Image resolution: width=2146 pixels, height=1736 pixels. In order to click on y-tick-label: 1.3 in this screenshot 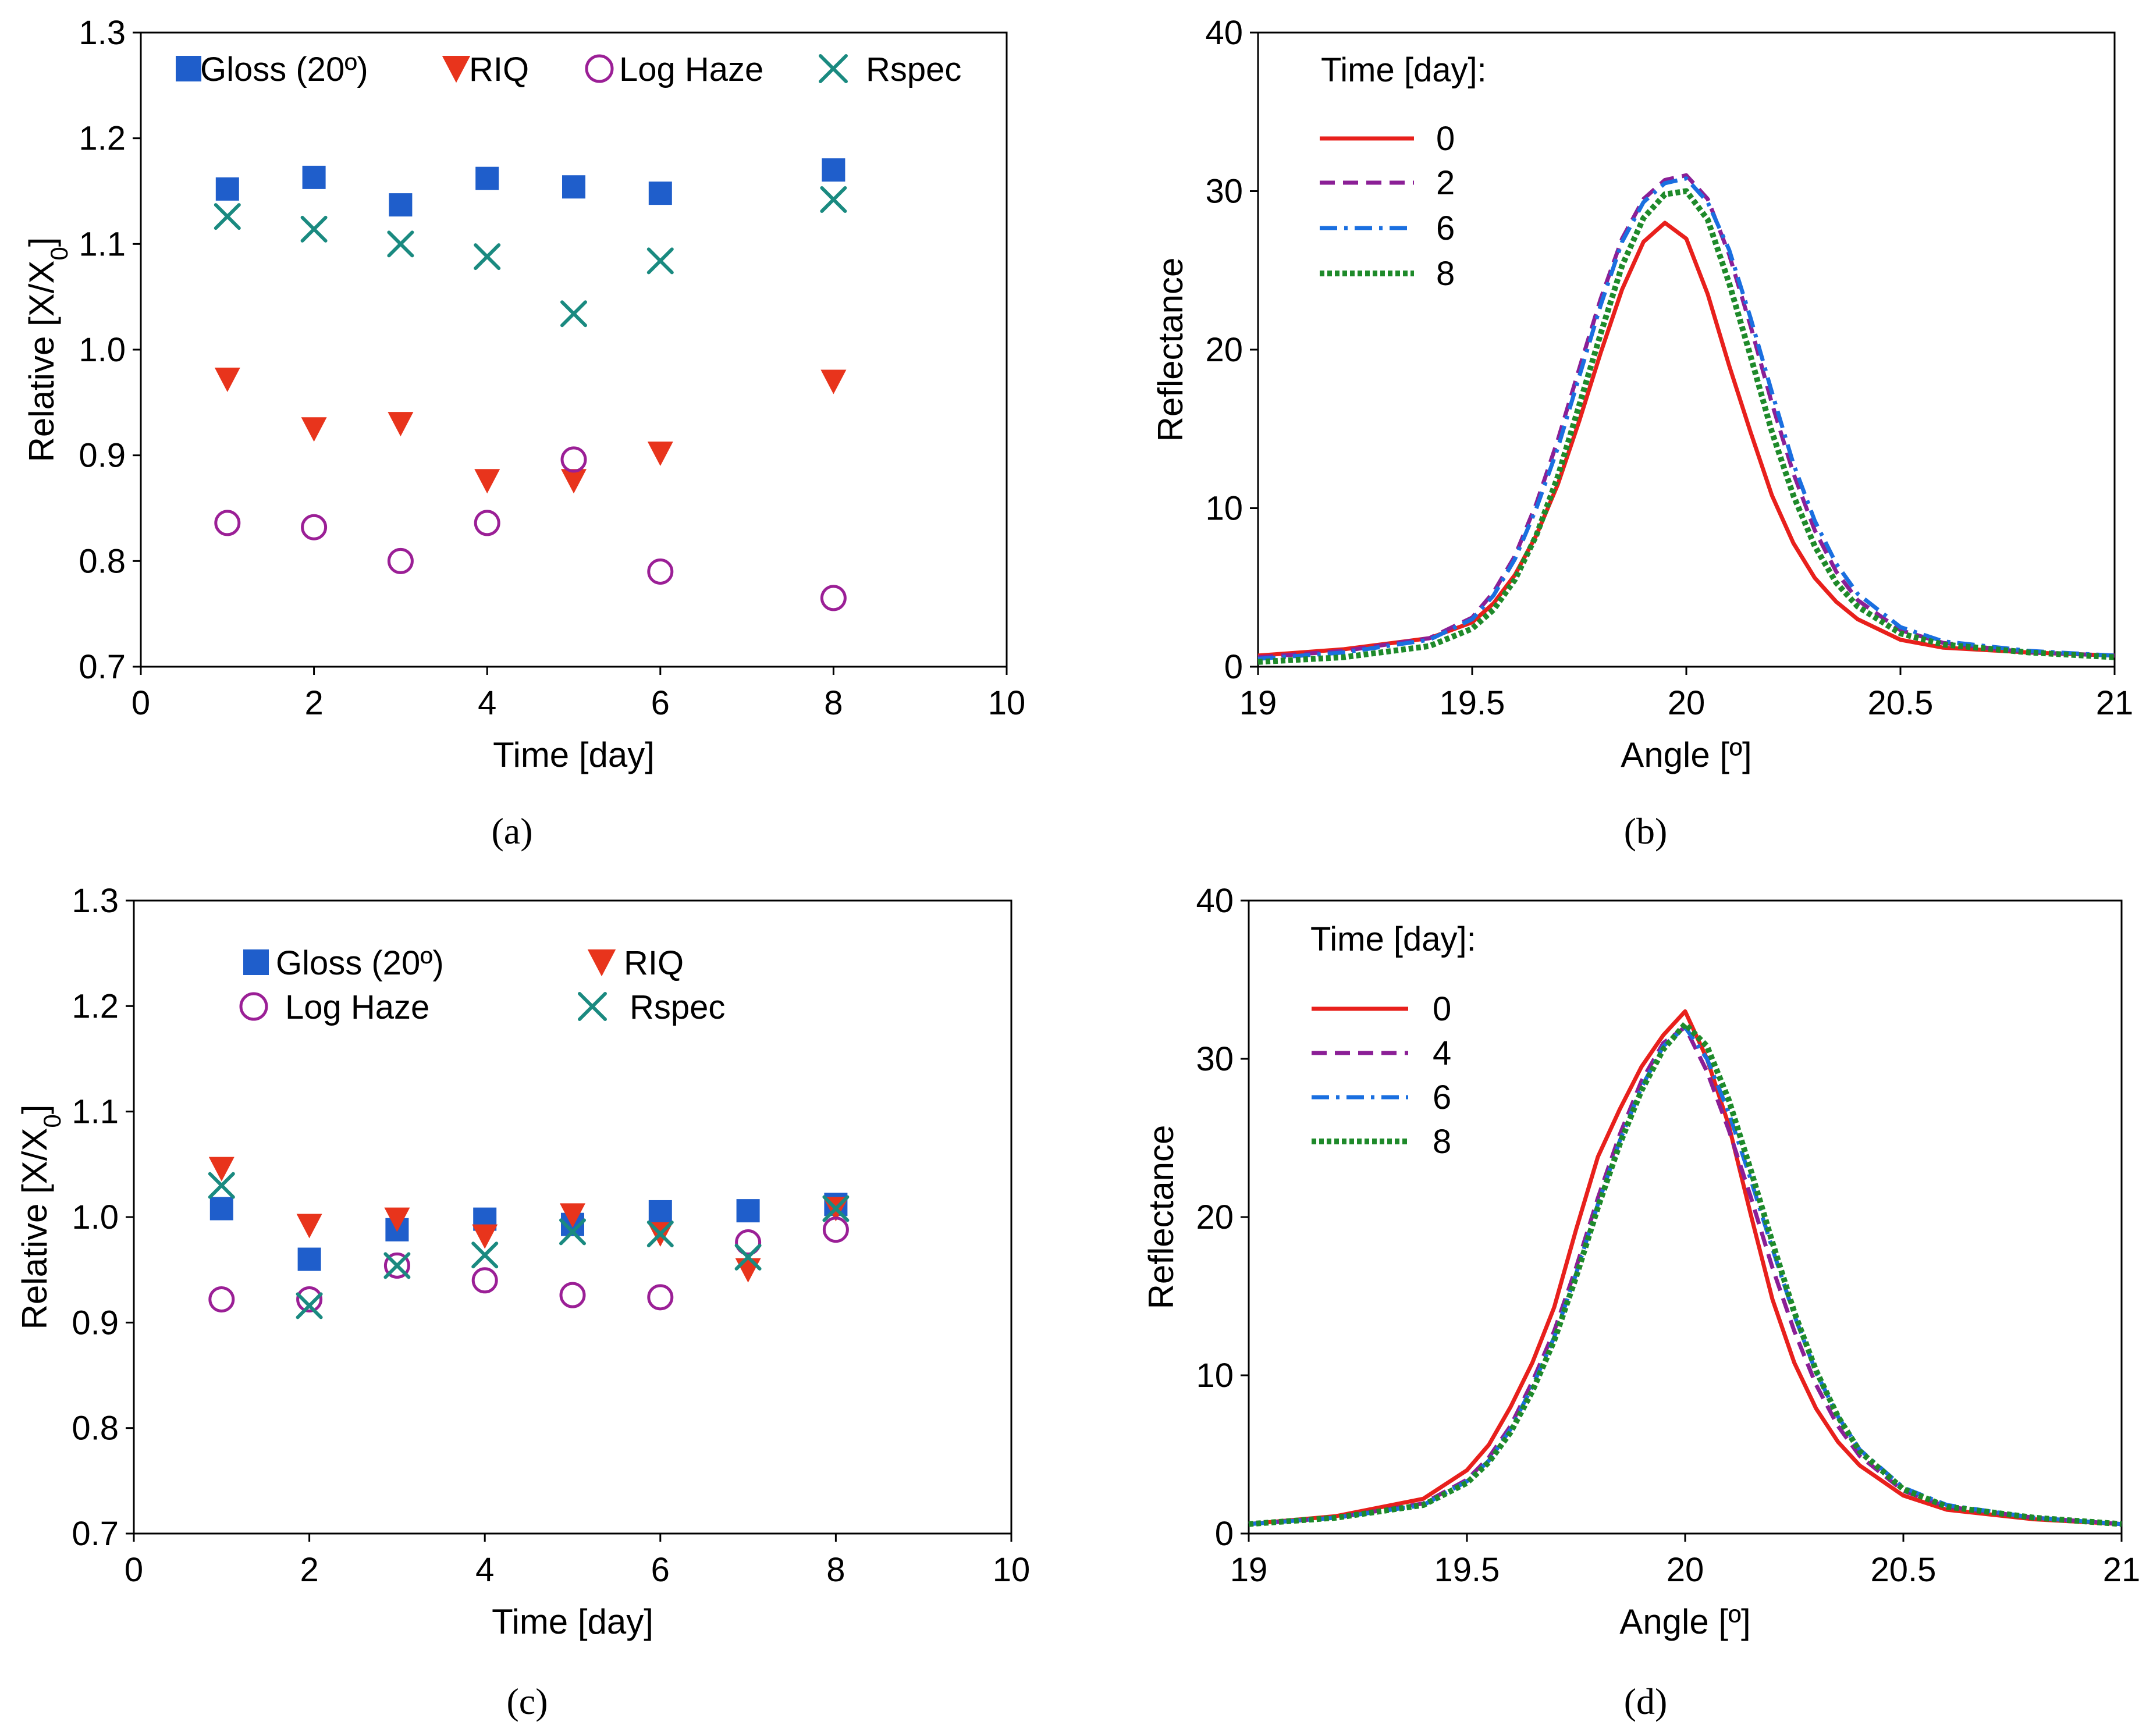, I will do `click(95, 901)`.